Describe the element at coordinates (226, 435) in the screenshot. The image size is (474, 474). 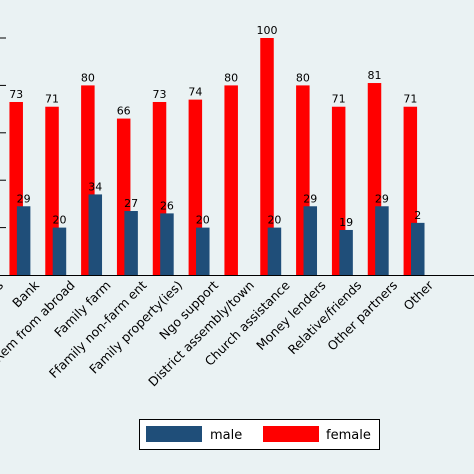
I see `legend-label-male: male` at that location.